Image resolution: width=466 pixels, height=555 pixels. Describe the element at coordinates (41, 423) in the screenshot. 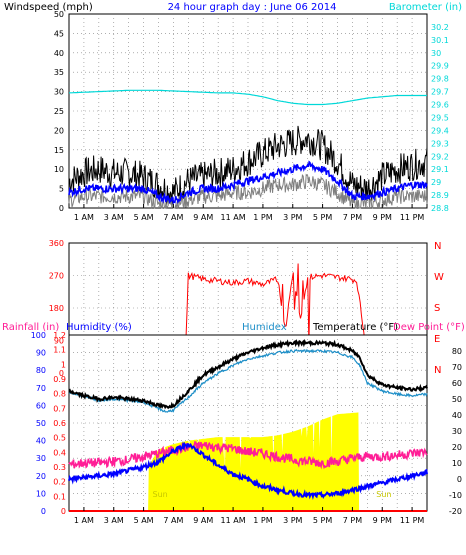

I see `humidity-tick-label: 50` at that location.